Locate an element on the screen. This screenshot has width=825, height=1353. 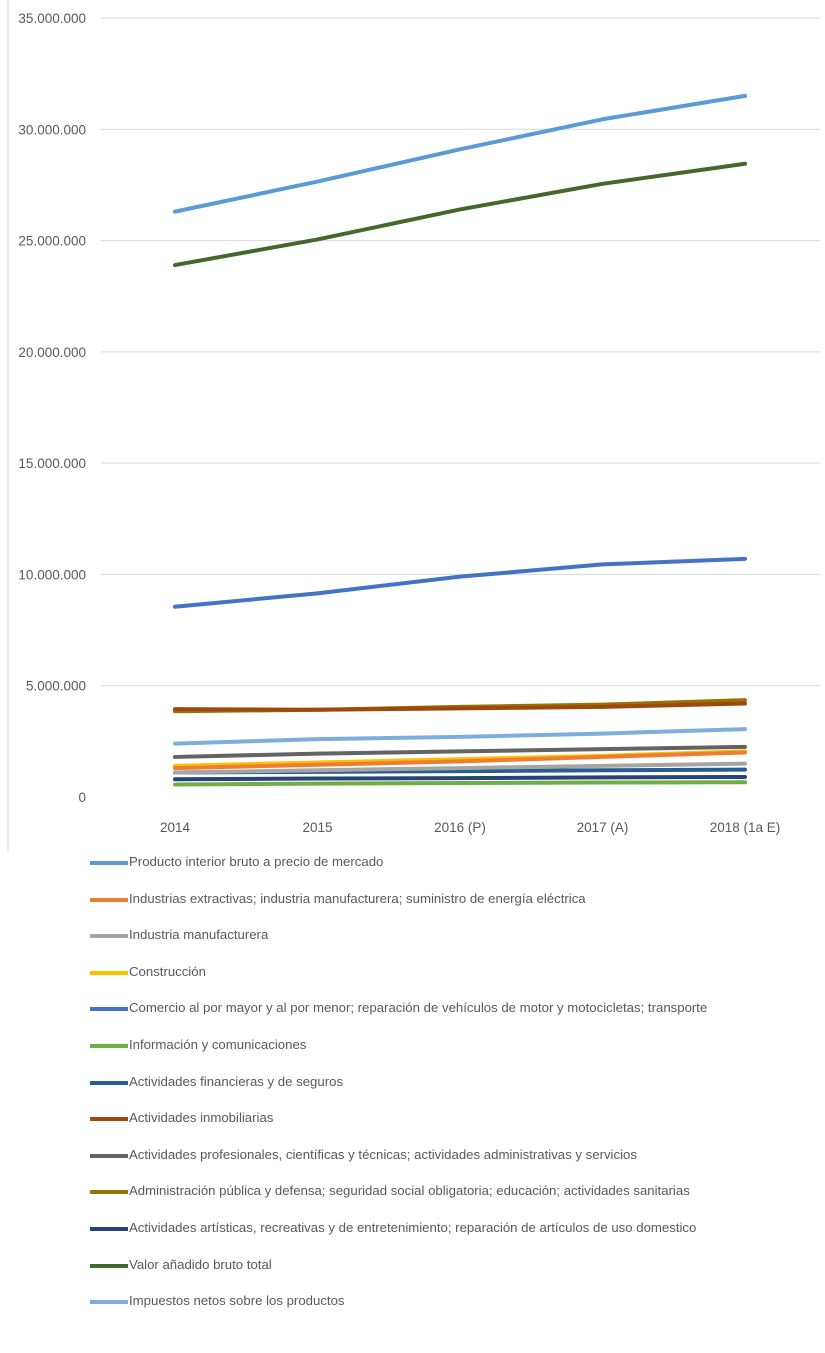
legend-entry: Construcción is located at coordinates (450, 980).